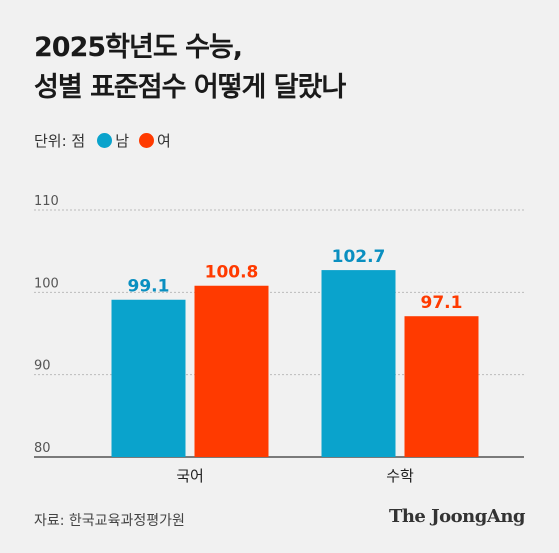 This screenshot has width=559, height=553. I want to click on data-label: 102.7, so click(359, 257).